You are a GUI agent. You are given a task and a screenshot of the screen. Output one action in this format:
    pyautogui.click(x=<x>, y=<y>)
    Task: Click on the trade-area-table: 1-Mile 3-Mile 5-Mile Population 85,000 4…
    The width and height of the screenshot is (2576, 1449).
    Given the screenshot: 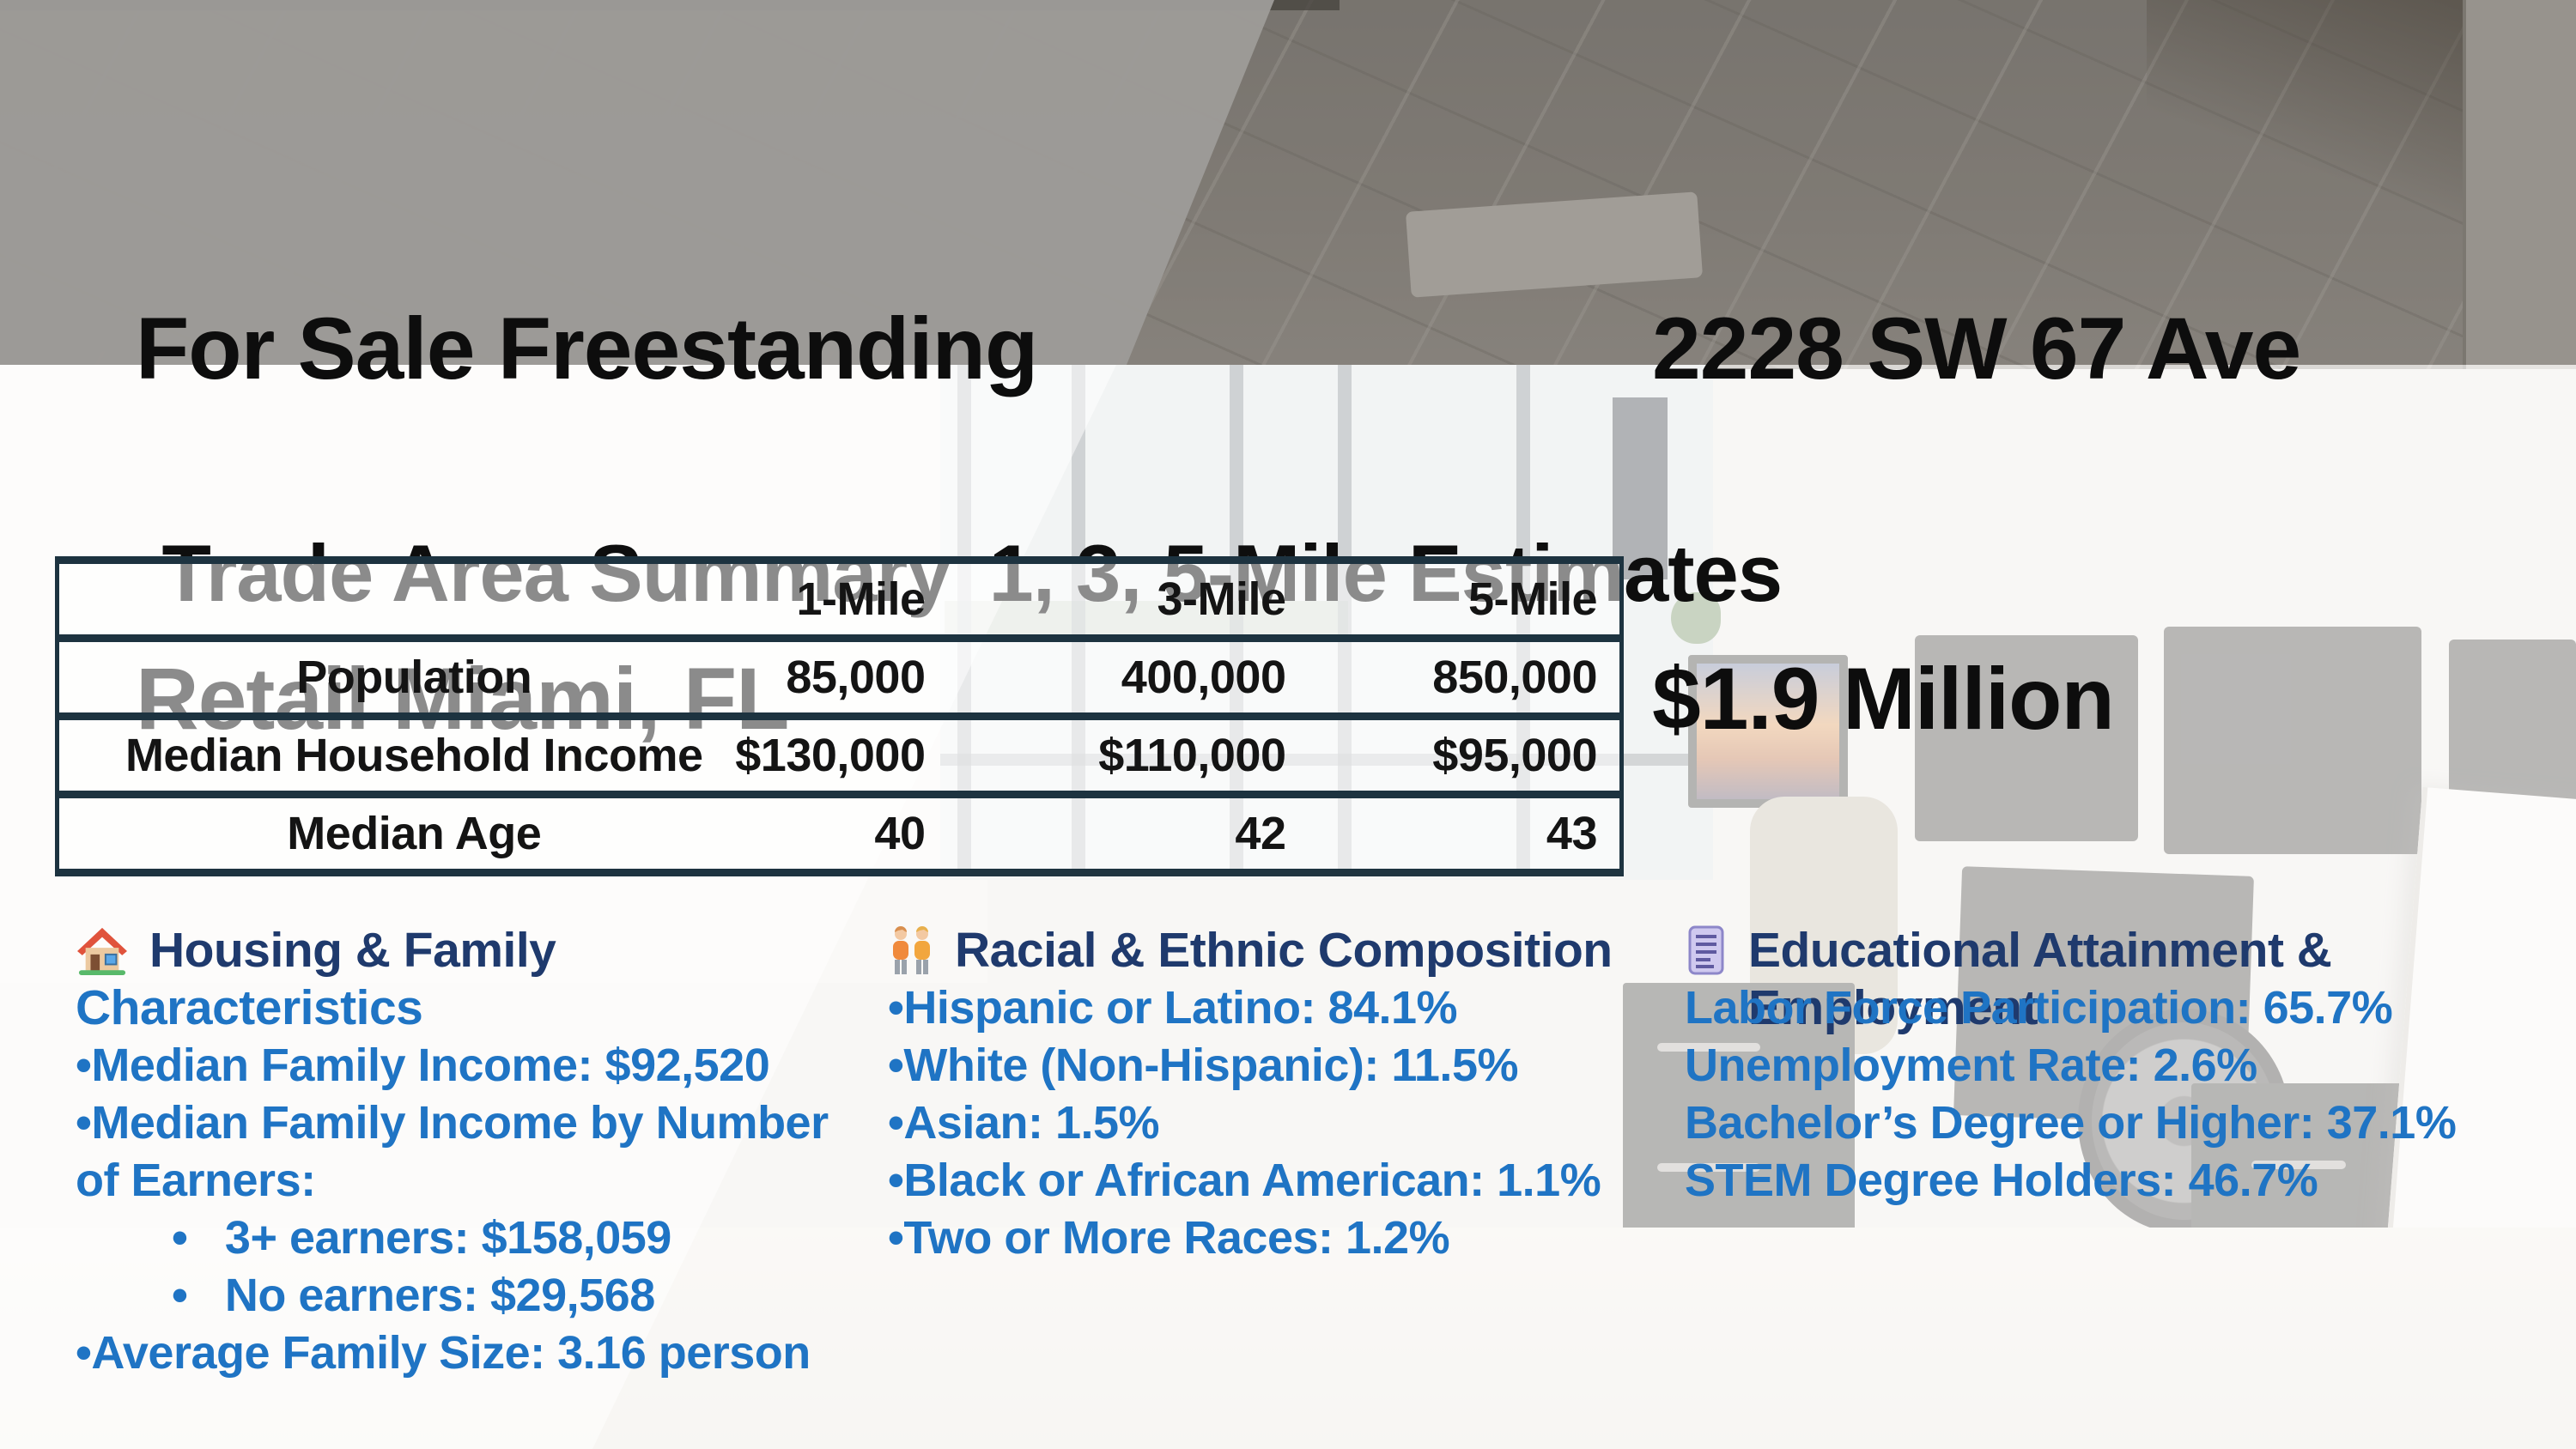 What is the action you would take?
    pyautogui.click(x=839, y=716)
    